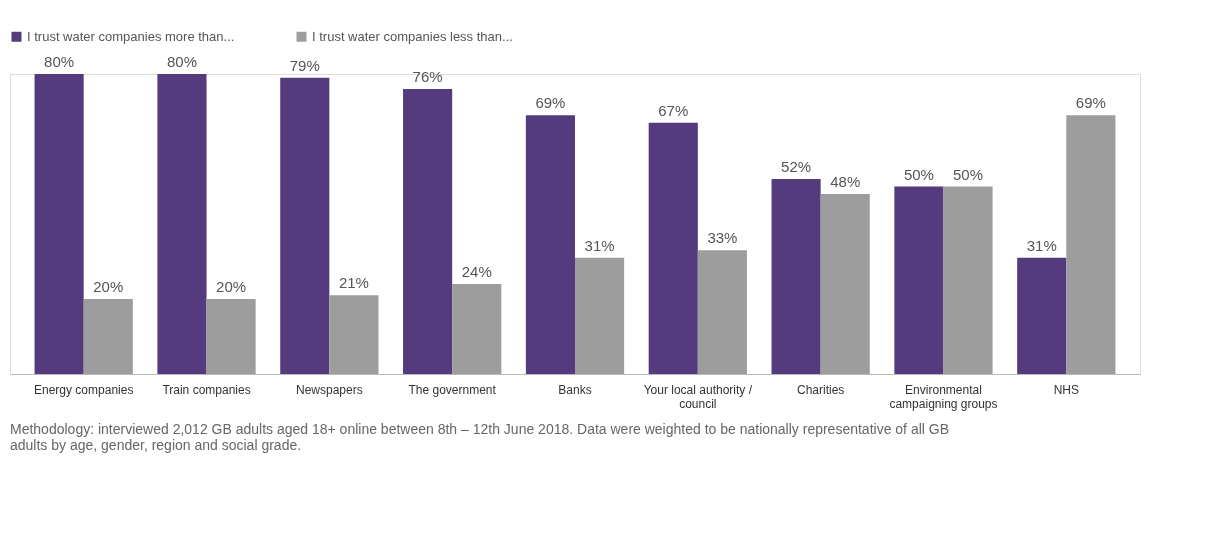 The height and width of the screenshot is (533, 1230). Describe the element at coordinates (84, 389) in the screenshot. I see `x-tick-label: Energy companies` at that location.